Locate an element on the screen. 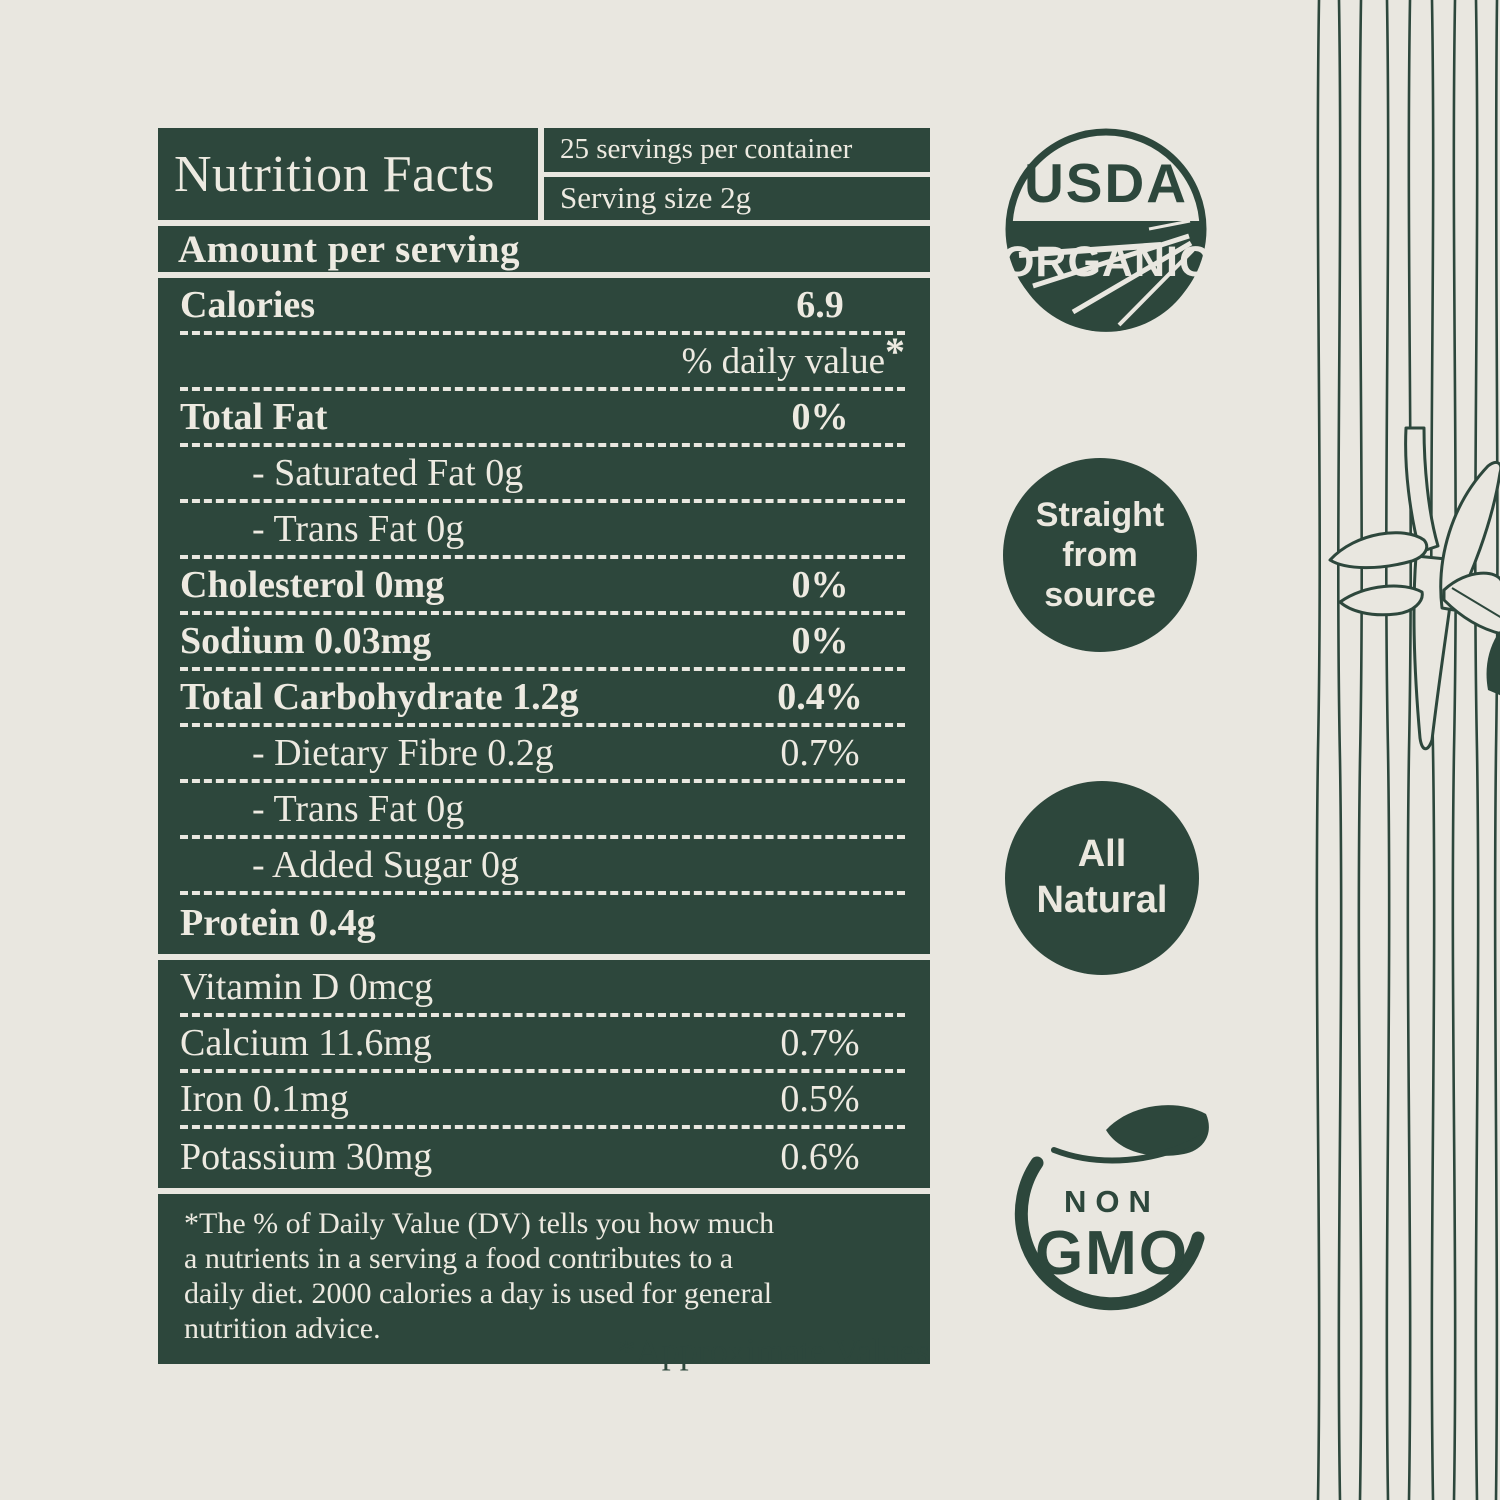  servings-per-container: 25 servings per container is located at coordinates (737, 150).